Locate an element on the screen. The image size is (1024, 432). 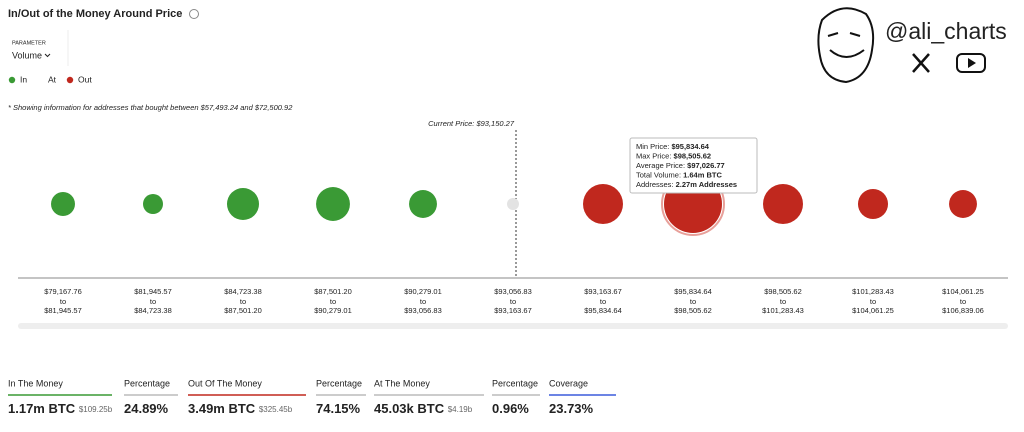
tooltip-row: Total Volume: 1.64m BTC is located at coordinates (679, 174).